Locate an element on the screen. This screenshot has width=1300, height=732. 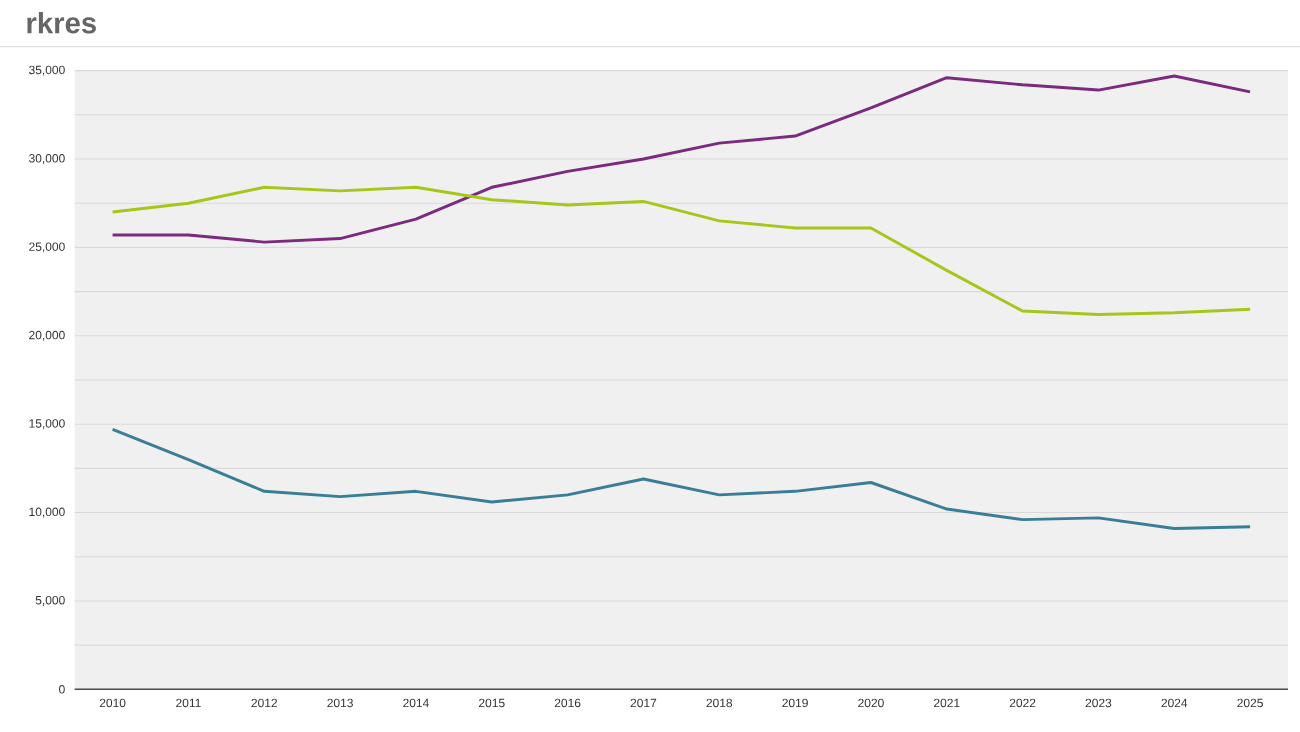
chart-title: rkres is located at coordinates (61, 22).